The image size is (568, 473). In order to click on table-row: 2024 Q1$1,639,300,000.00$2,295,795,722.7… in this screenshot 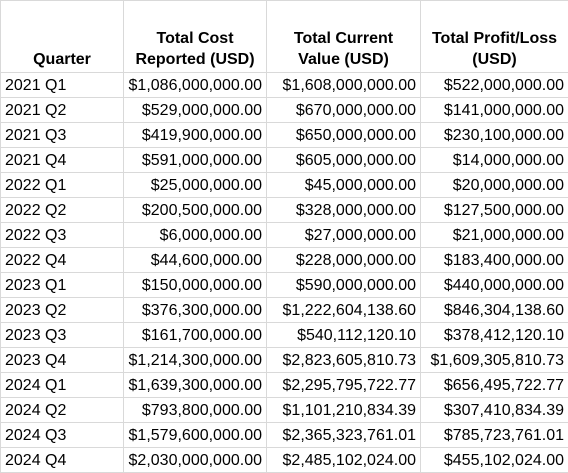, I will do `click(284, 385)`.